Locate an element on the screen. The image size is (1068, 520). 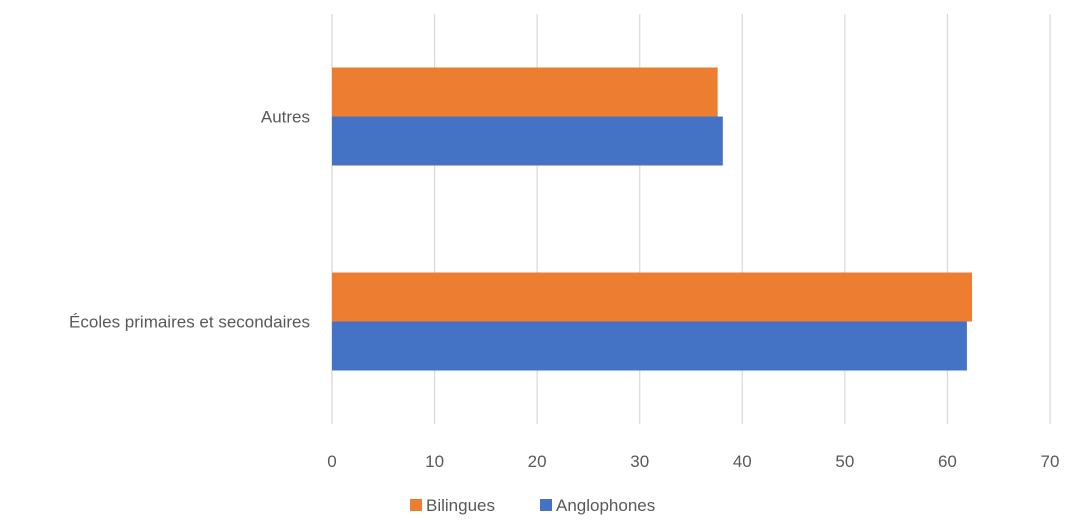
legend-swatch-anglophones is located at coordinates (546, 505).